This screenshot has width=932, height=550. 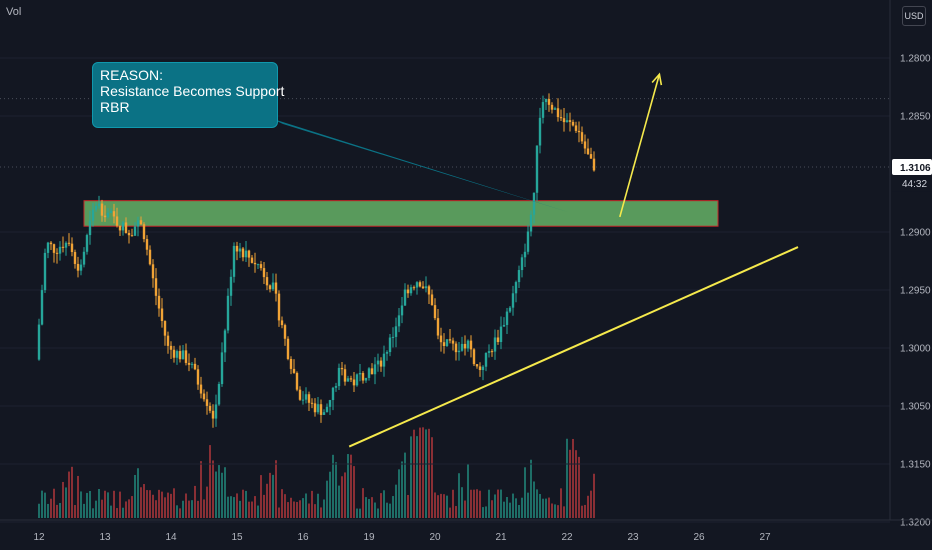 I want to click on projection-arrow, so click(x=641, y=145).